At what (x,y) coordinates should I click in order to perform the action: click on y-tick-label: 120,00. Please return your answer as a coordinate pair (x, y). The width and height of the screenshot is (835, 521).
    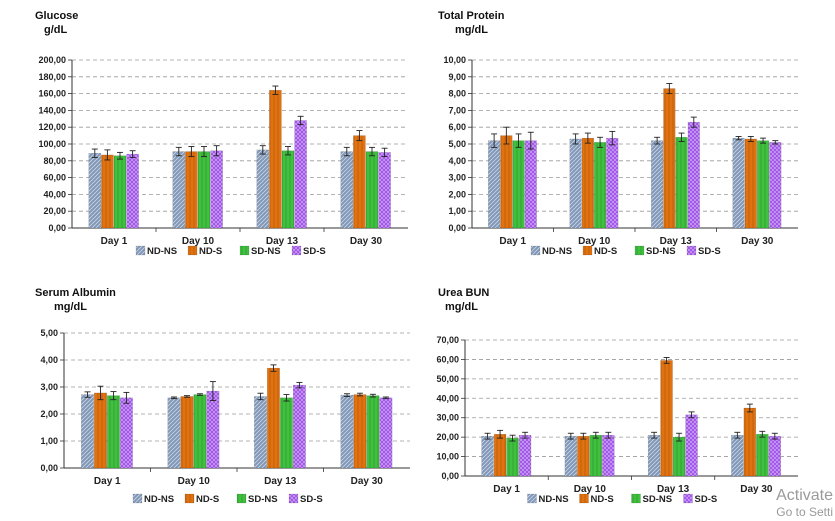
    Looking at the image, I should click on (52, 127).